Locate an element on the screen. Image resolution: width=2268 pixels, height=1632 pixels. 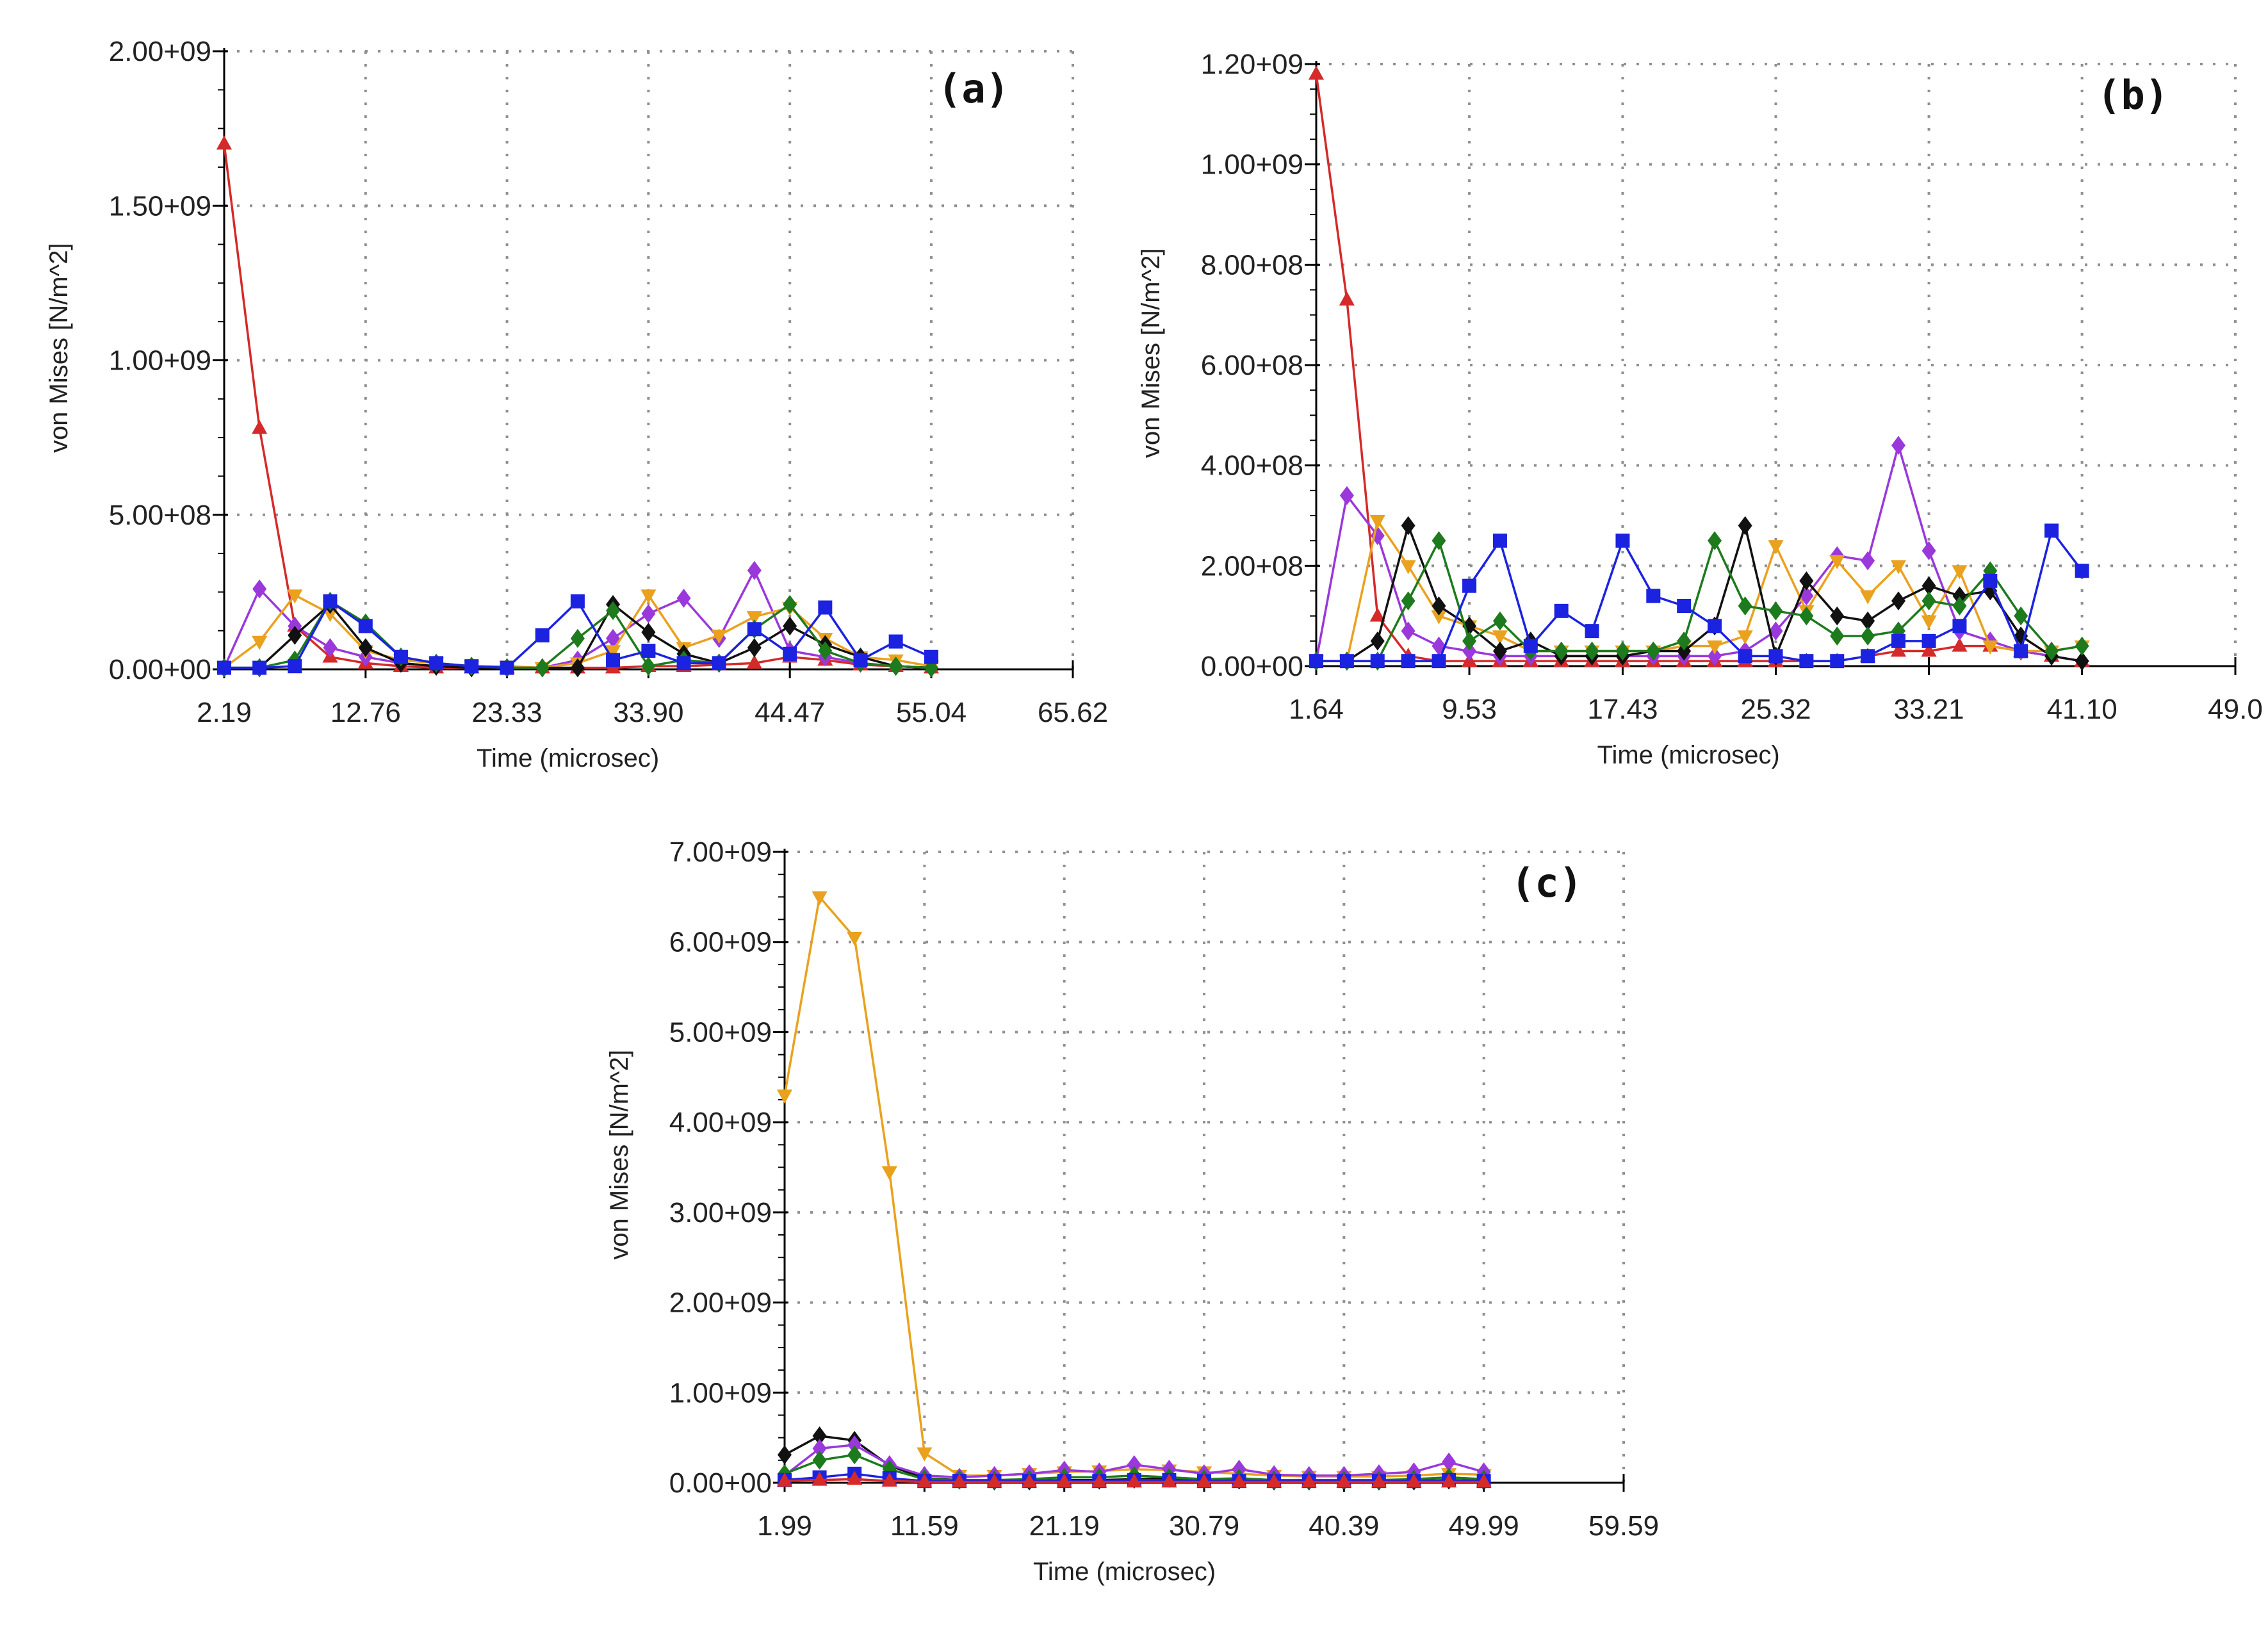
chart-3-x-tick-label: 11.59 is located at coordinates (924, 1526).